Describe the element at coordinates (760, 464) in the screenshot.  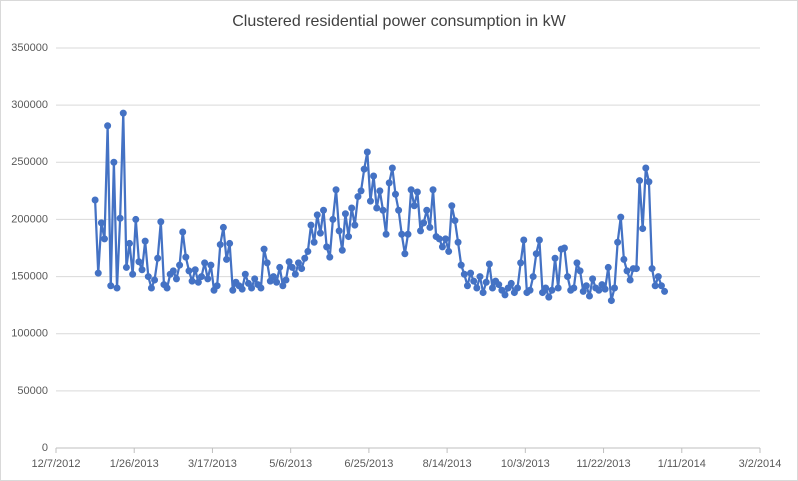
I see `x-tick-label: 3/2/2014` at that location.